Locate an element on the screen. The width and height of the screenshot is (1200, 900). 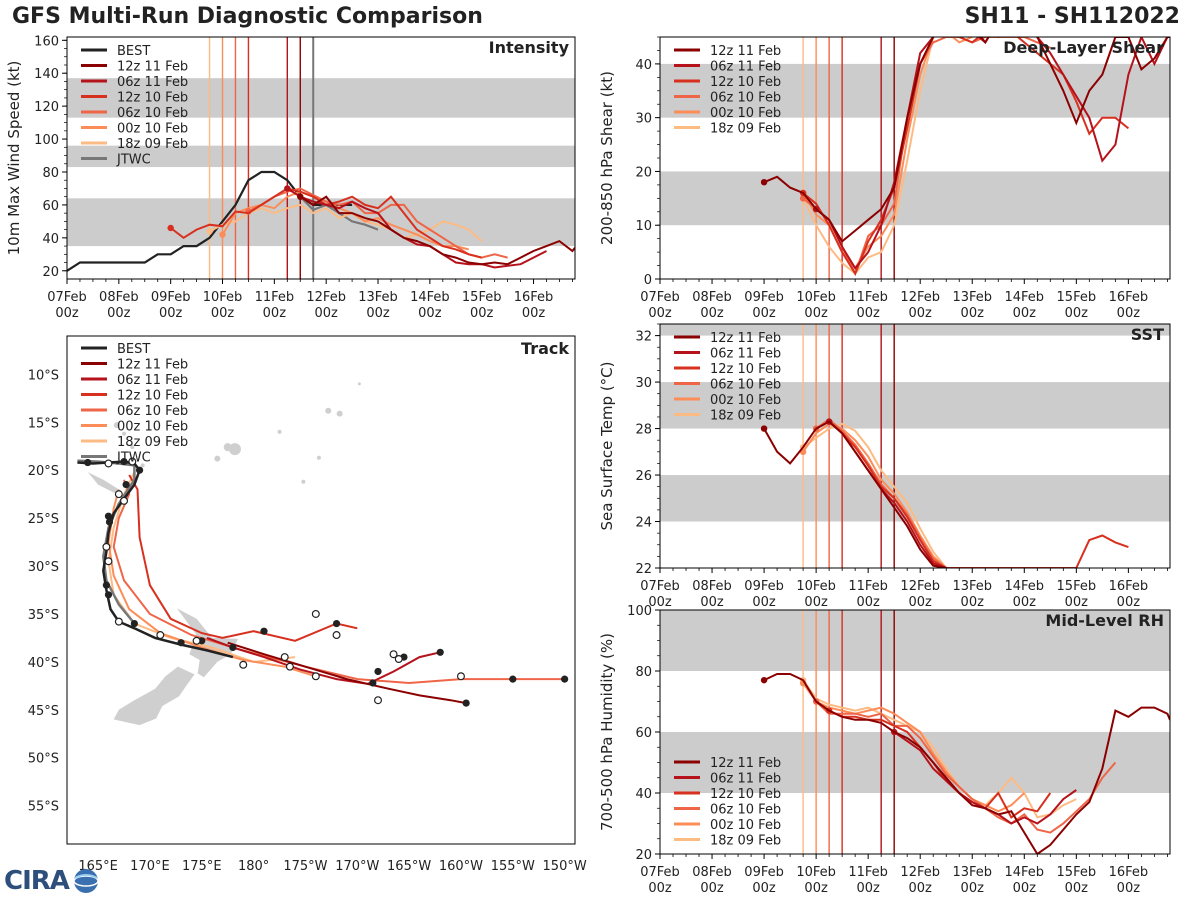
x-tick-label: 11Feb is located at coordinates (868, 297).